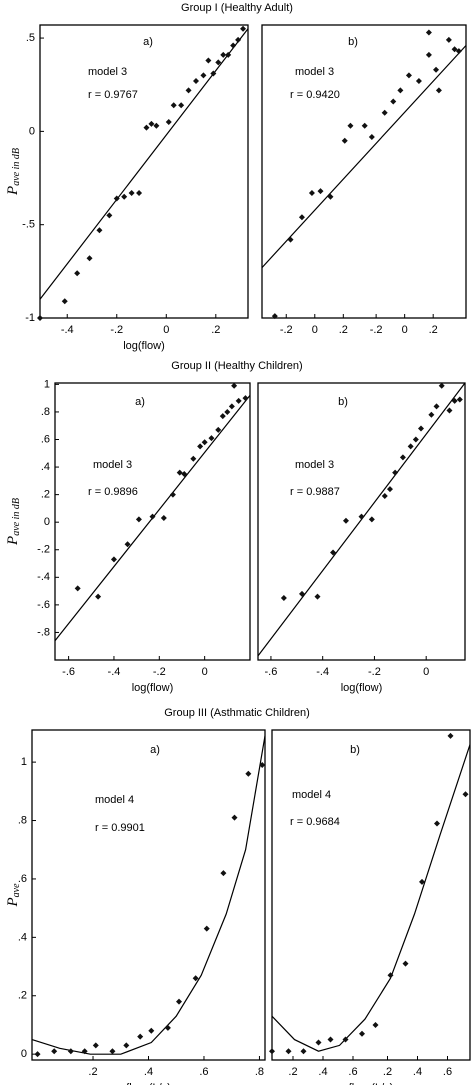 This screenshot has height=1085, width=474. What do you see at coordinates (30, 38) in the screenshot?
I see `y-tick-label: .5` at bounding box center [30, 38].